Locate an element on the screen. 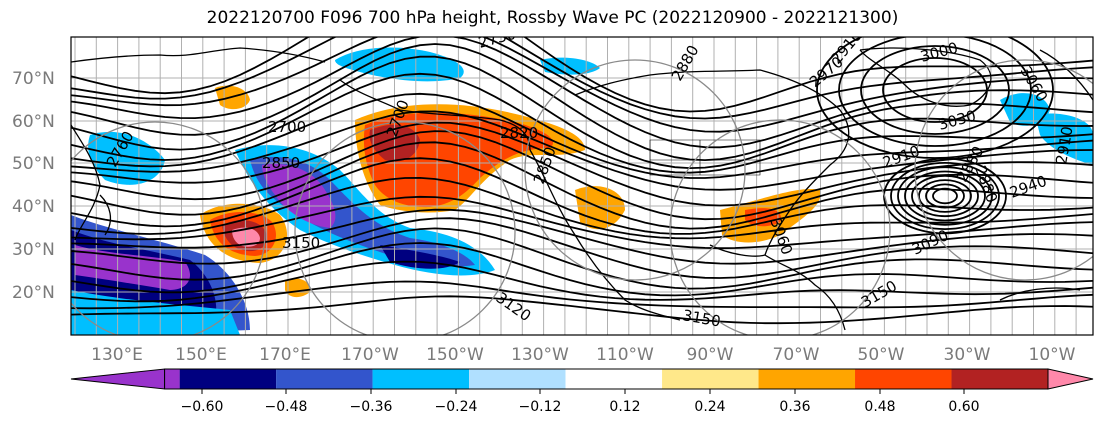 Image resolution: width=1105 pixels, height=429 pixels. lat-label: 50°N is located at coordinates (33, 164).